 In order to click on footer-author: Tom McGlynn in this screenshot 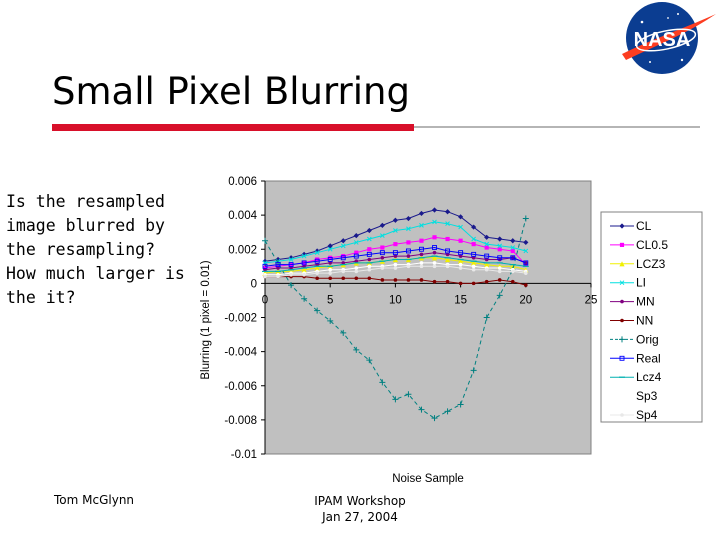, I will do `click(94, 500)`.